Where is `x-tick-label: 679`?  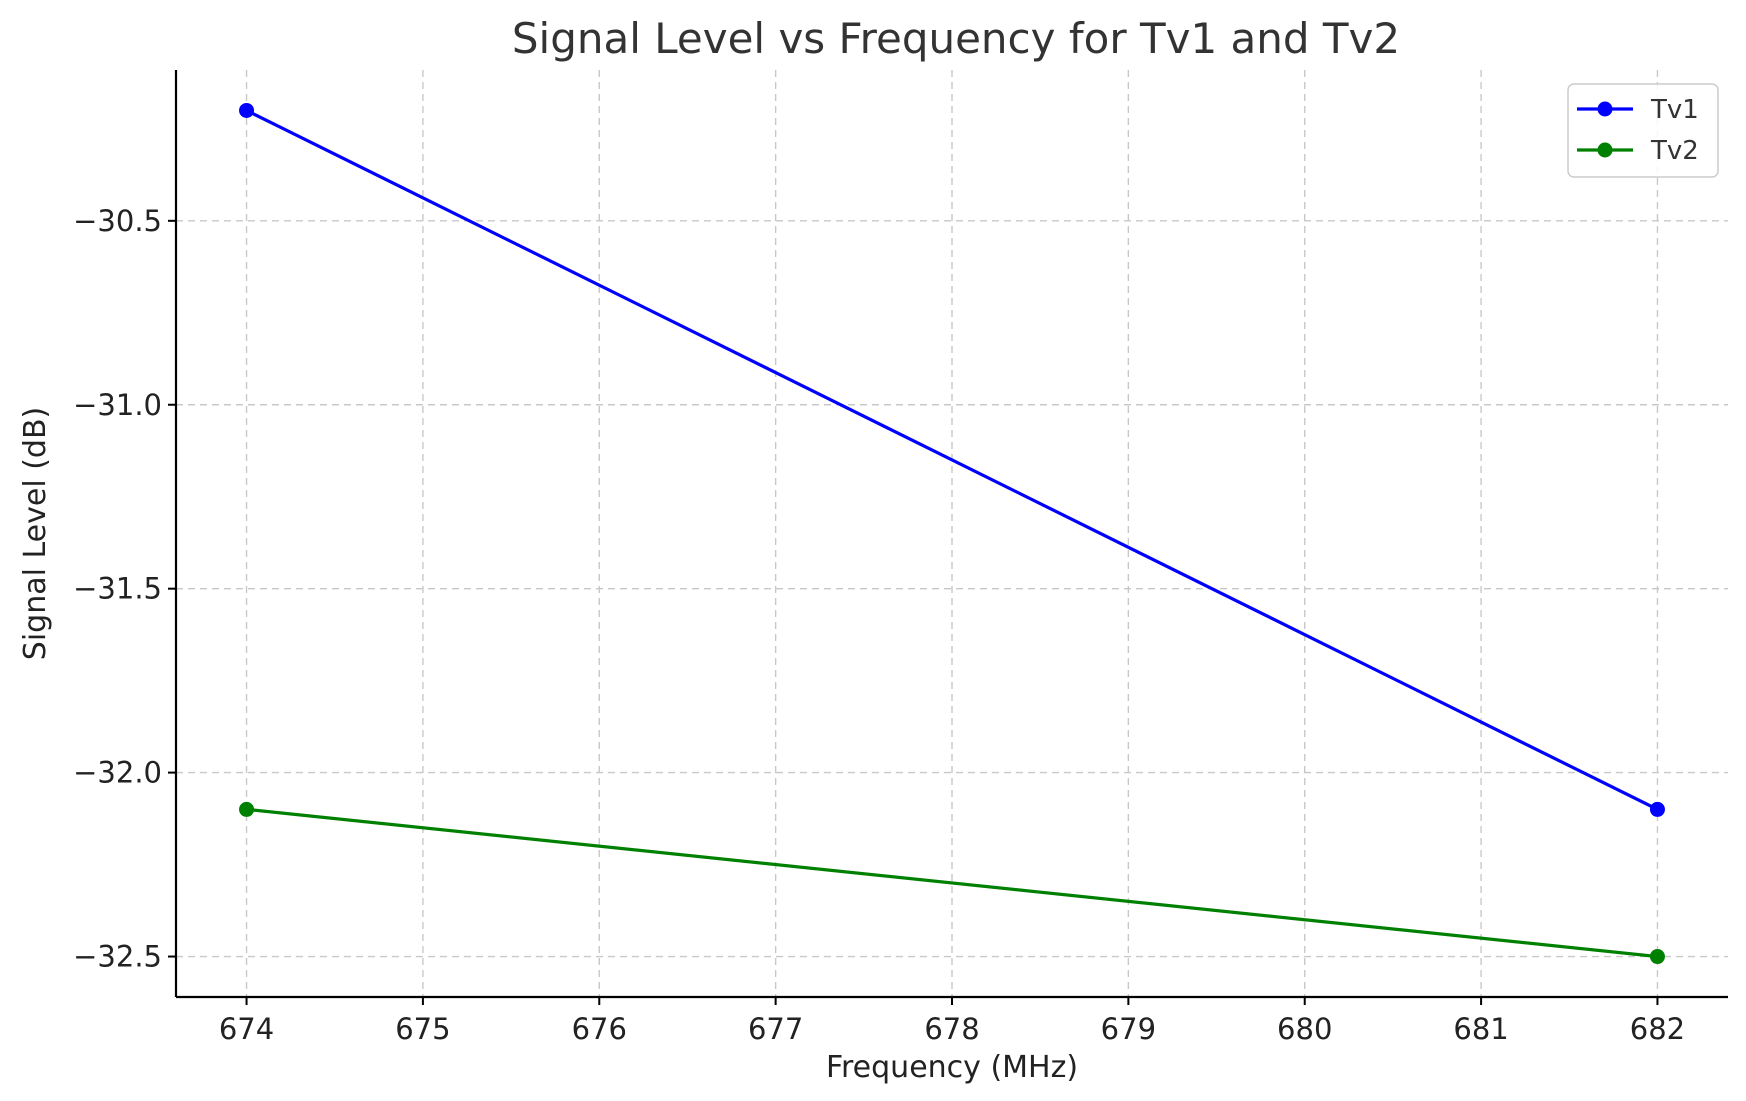
x-tick-label: 679 is located at coordinates (1128, 1029).